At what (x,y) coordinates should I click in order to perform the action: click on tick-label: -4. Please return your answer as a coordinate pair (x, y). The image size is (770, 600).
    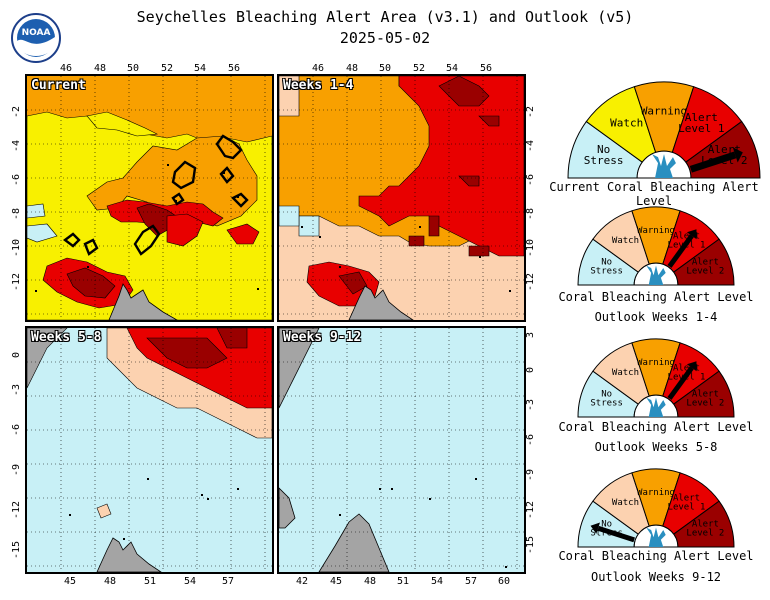
    Looking at the image, I should click on (530, 146).